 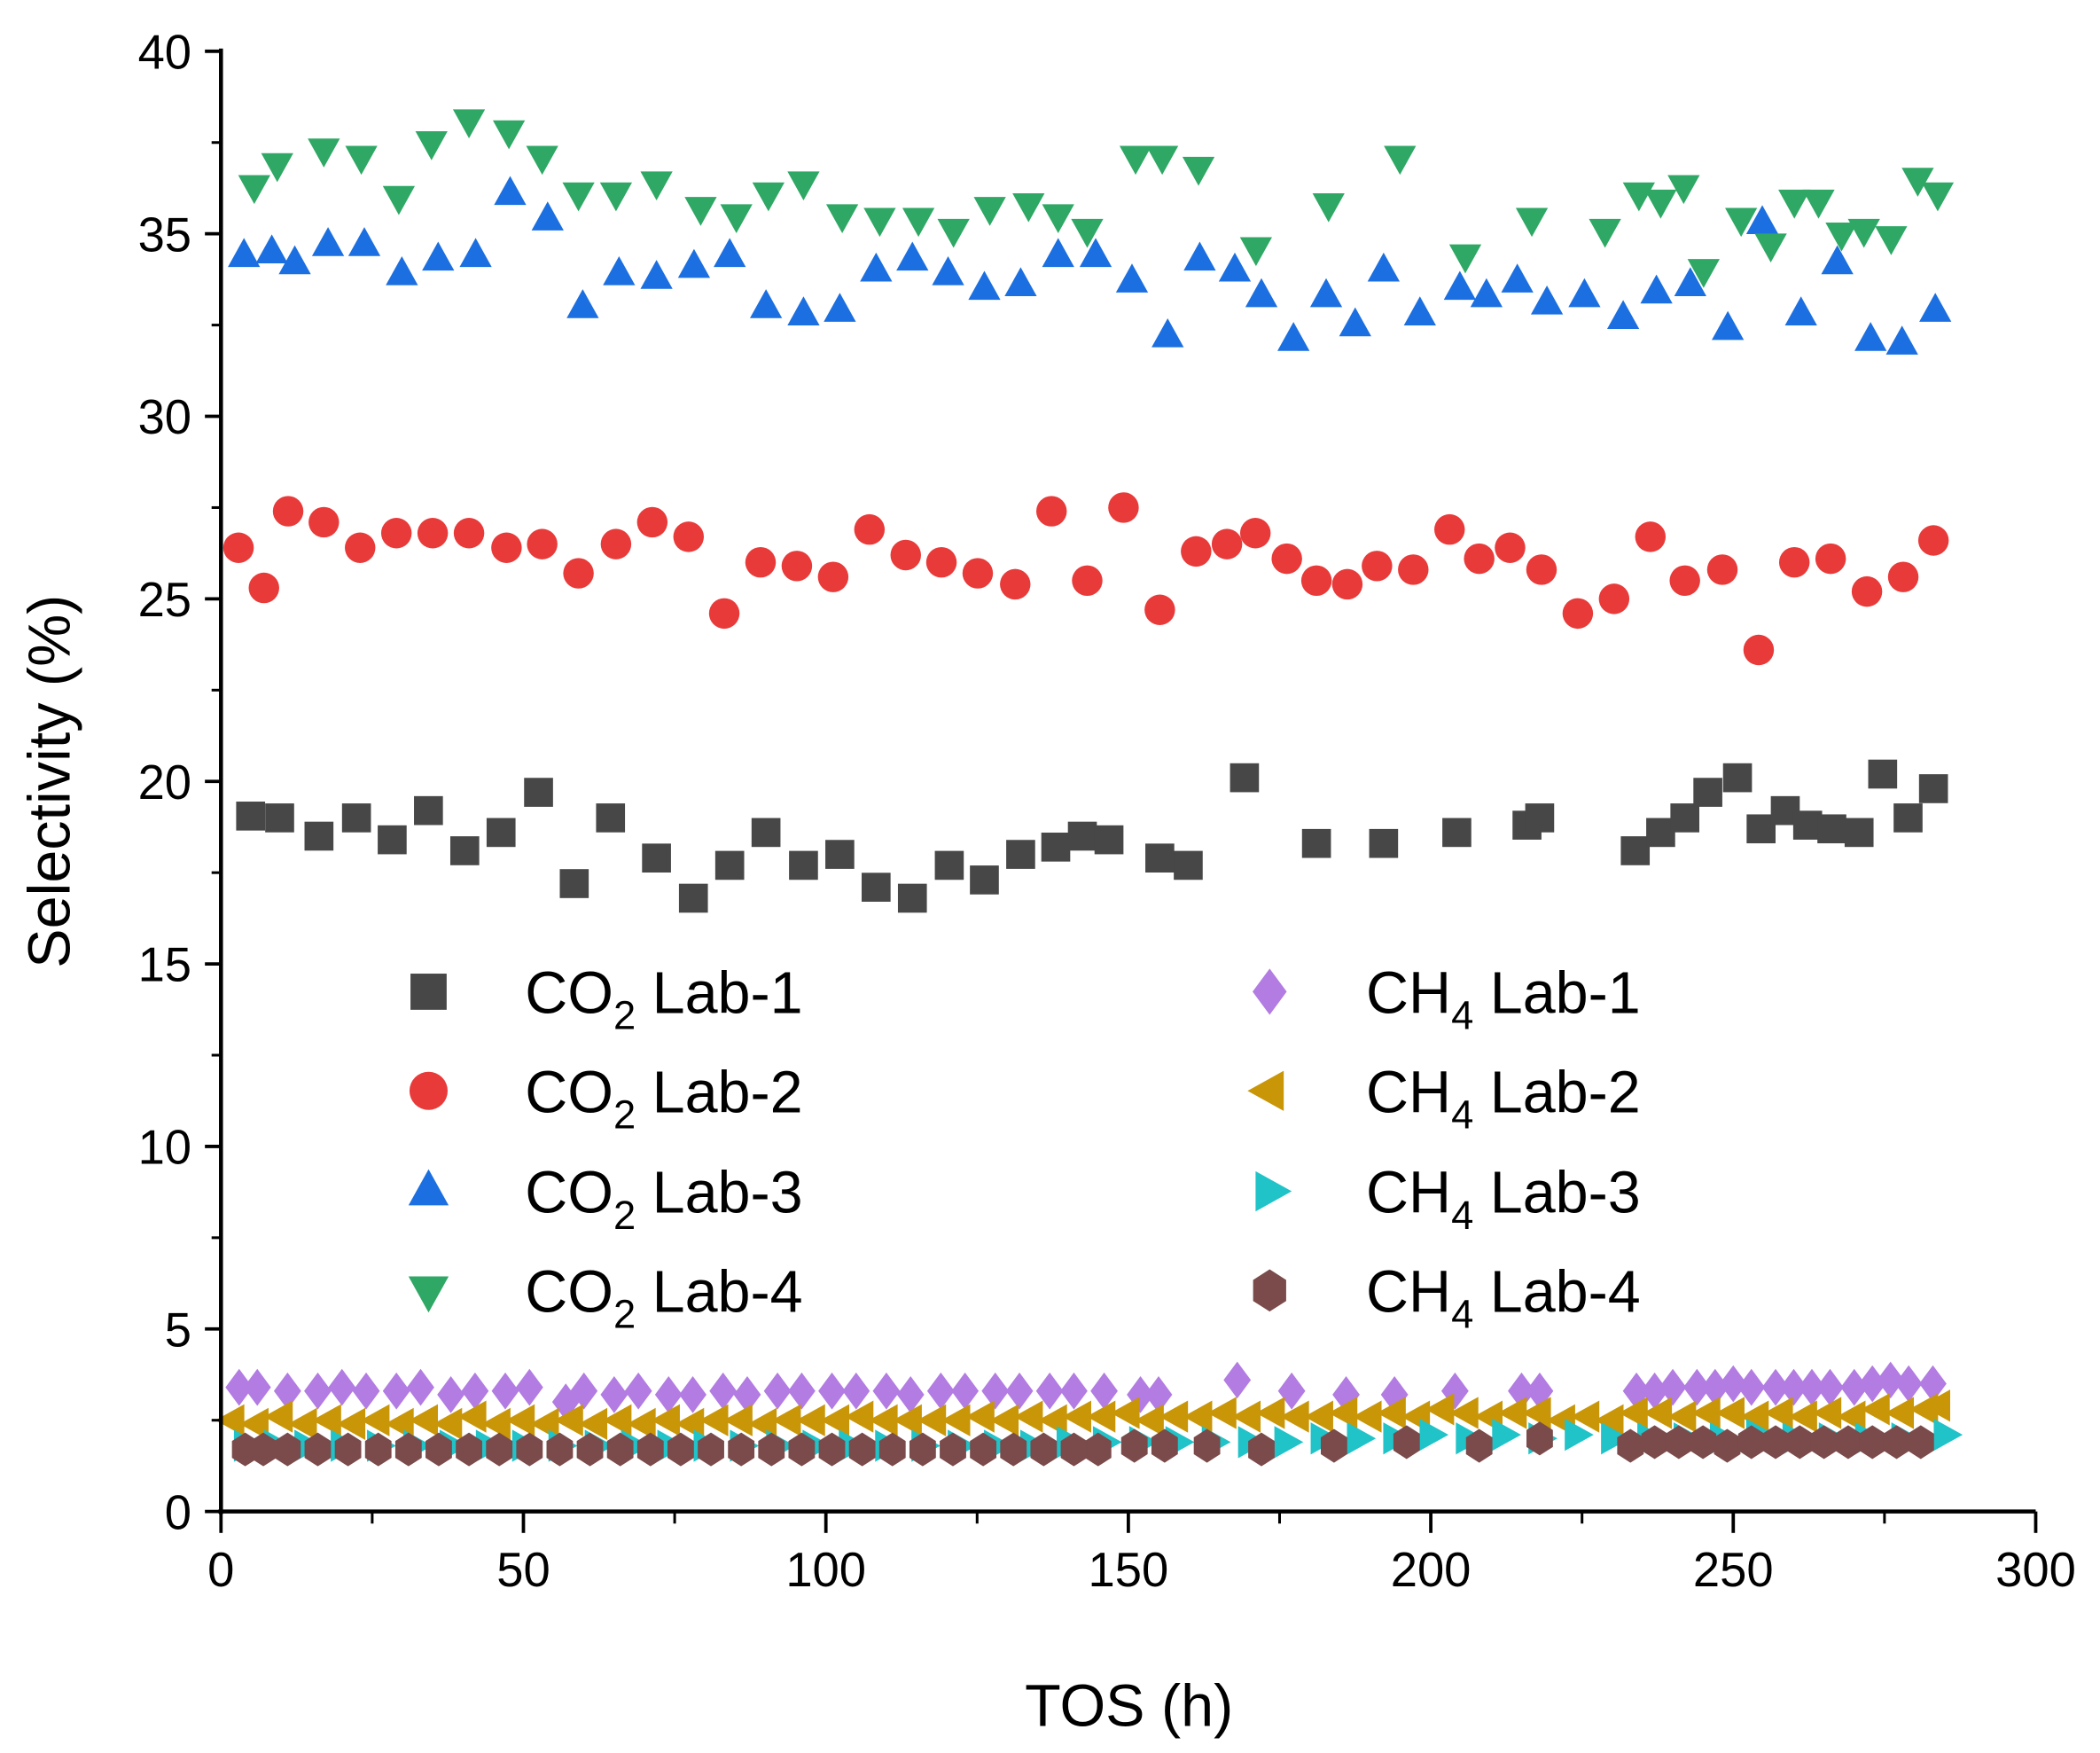 What do you see at coordinates (606, 1000) in the screenshot?
I see `legend-item: CO2 Lab-1` at bounding box center [606, 1000].